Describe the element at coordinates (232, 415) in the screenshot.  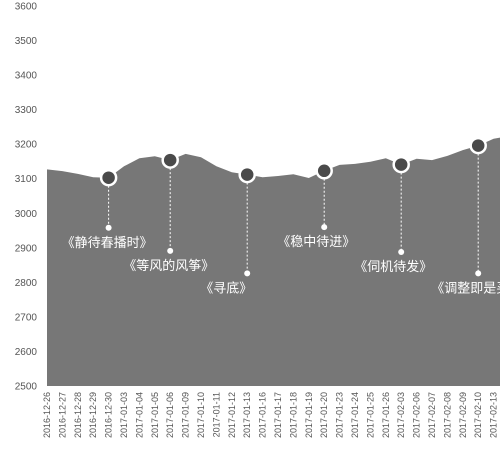
I see `x-tick-label: 2017-01-12` at that location.